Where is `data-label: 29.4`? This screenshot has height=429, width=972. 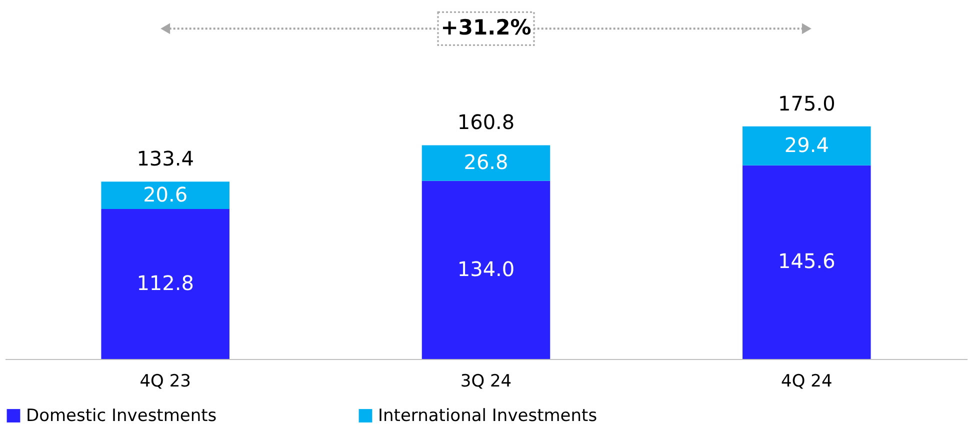 data-label: 29.4 is located at coordinates (806, 144).